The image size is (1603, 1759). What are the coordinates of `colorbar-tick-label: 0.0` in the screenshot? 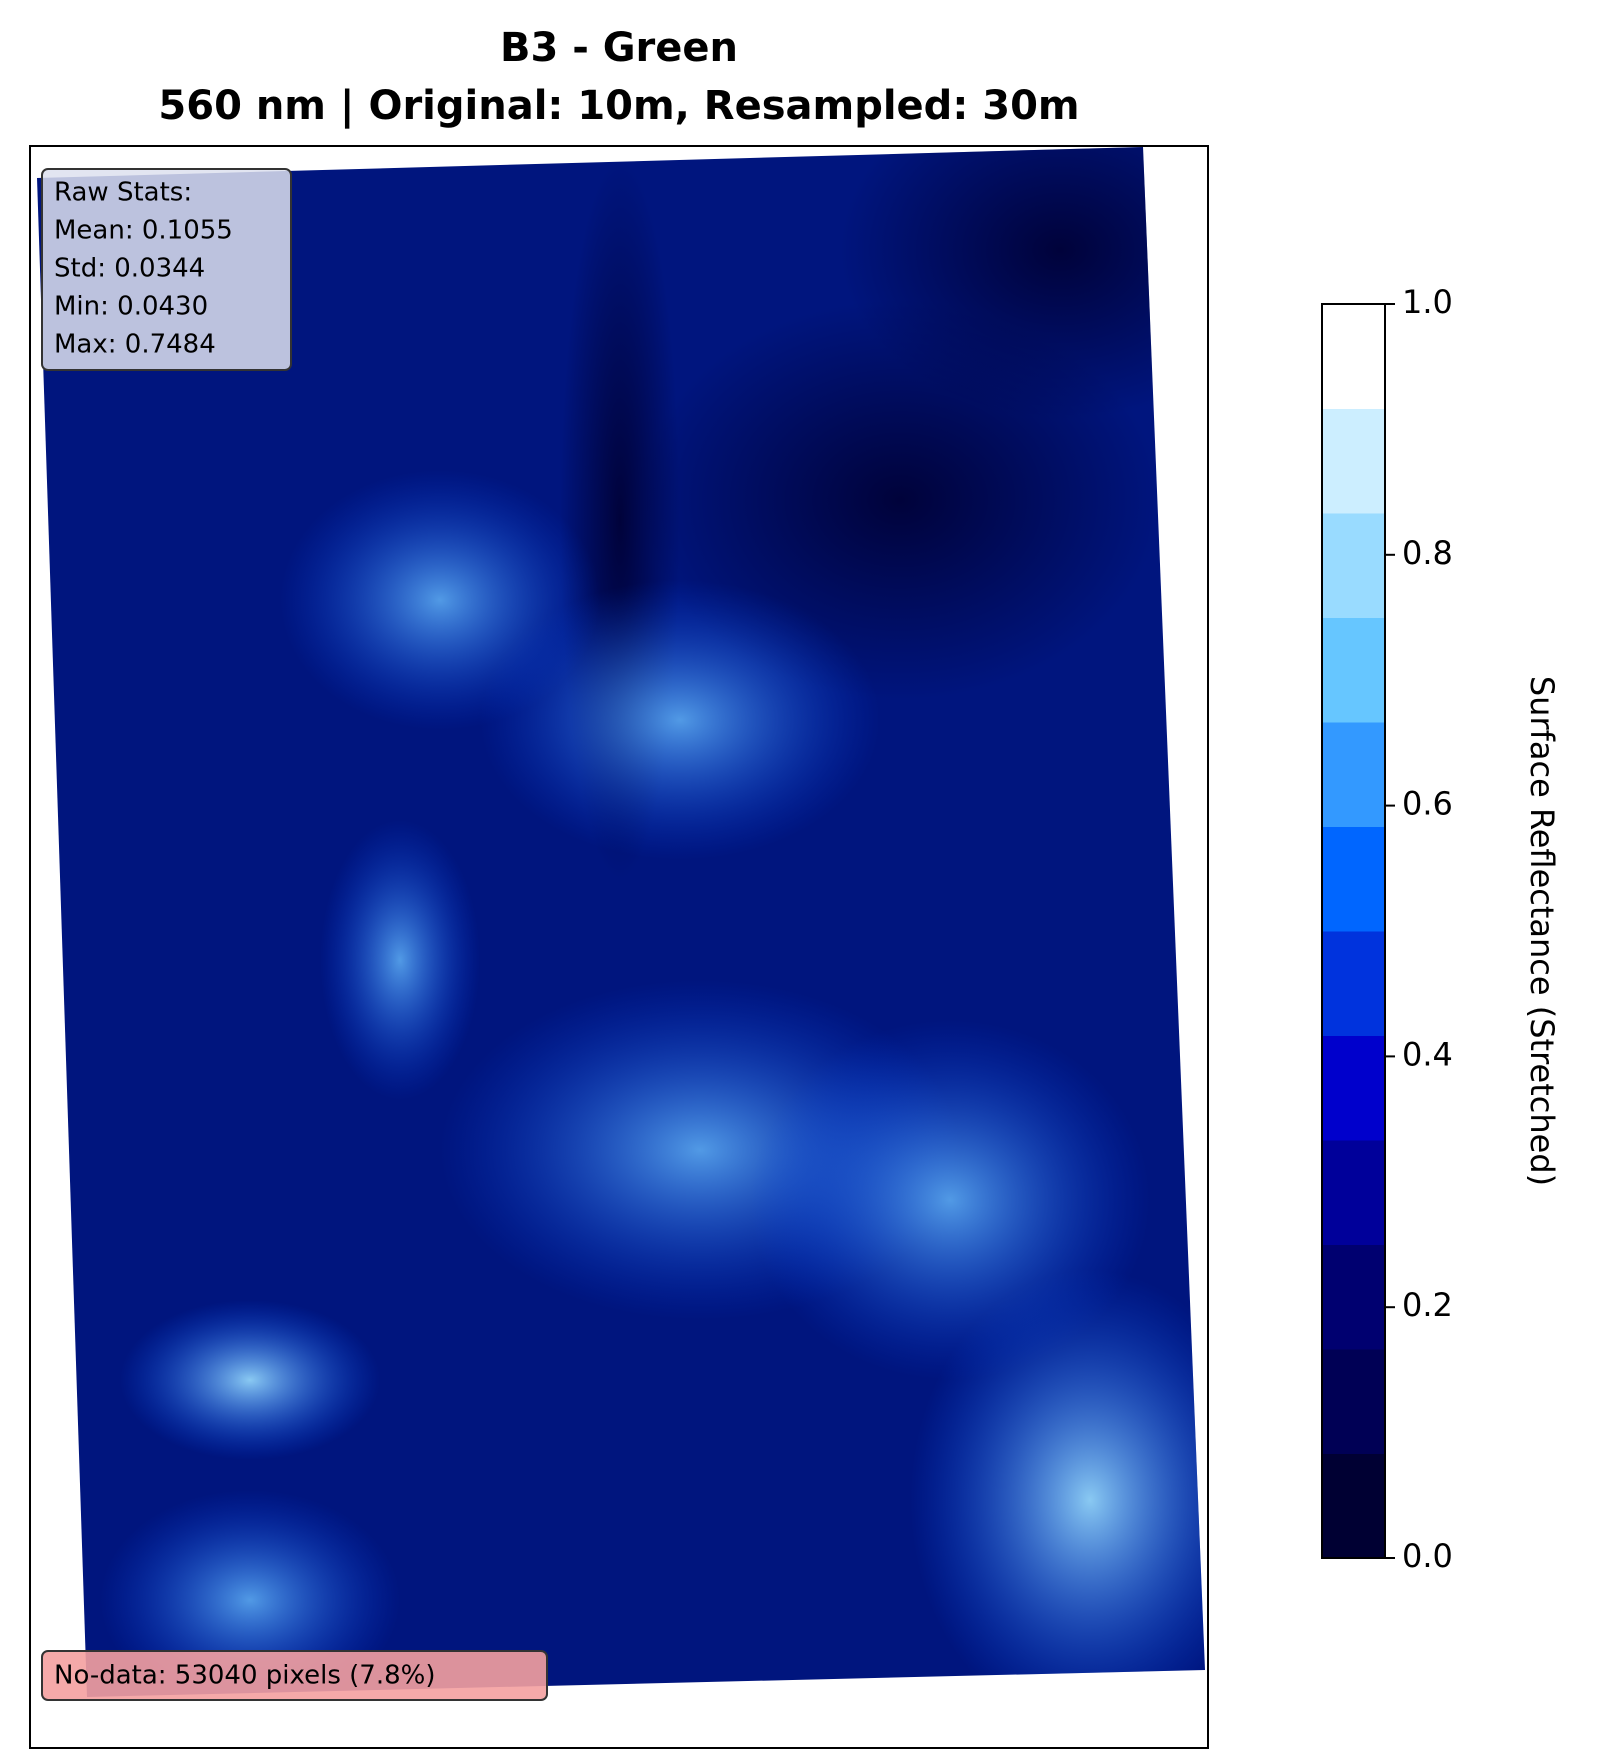 It's located at (1427, 1556).